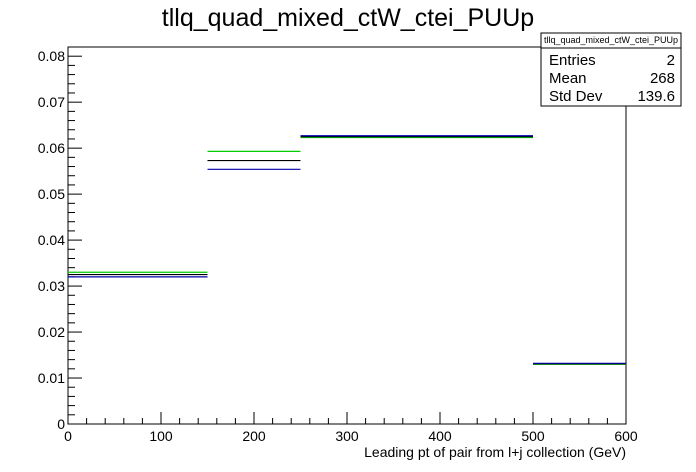  What do you see at coordinates (347, 436) in the screenshot?
I see `x-tick-label: 300` at bounding box center [347, 436].